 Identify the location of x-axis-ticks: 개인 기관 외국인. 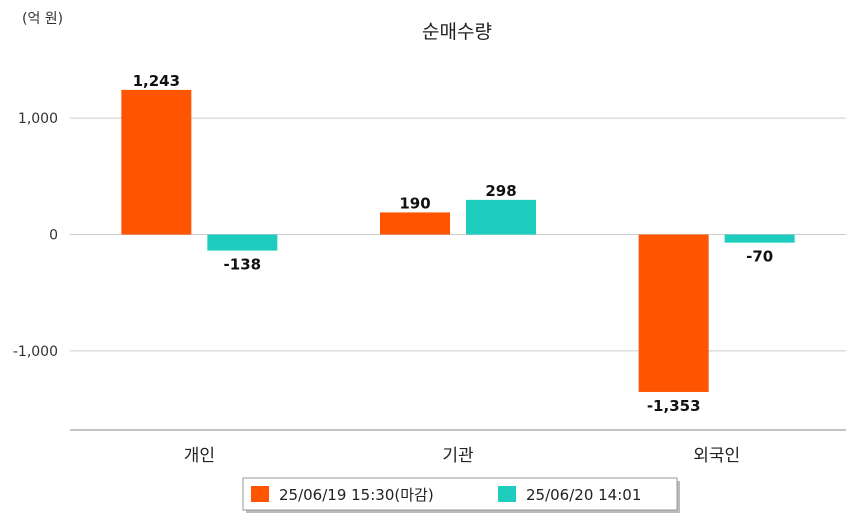
(462, 456).